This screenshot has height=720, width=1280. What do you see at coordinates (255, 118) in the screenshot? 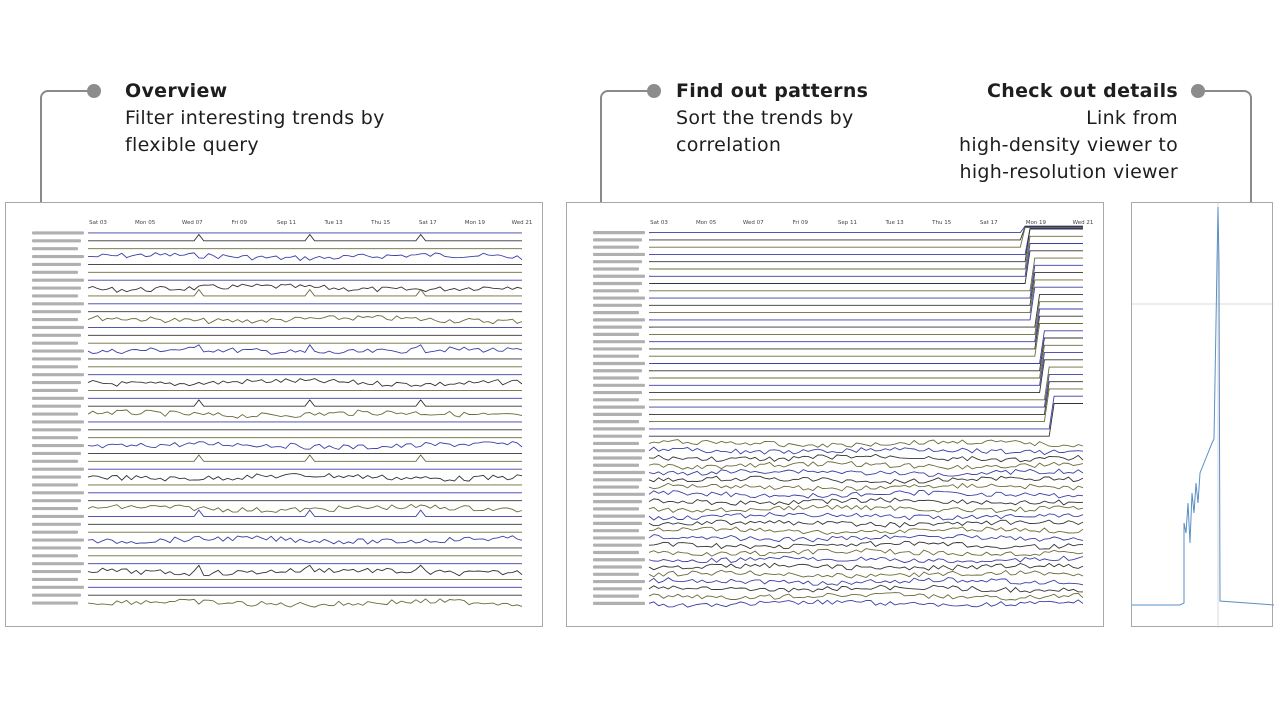
I see `caption-line: Filter interesting trends by` at bounding box center [255, 118].